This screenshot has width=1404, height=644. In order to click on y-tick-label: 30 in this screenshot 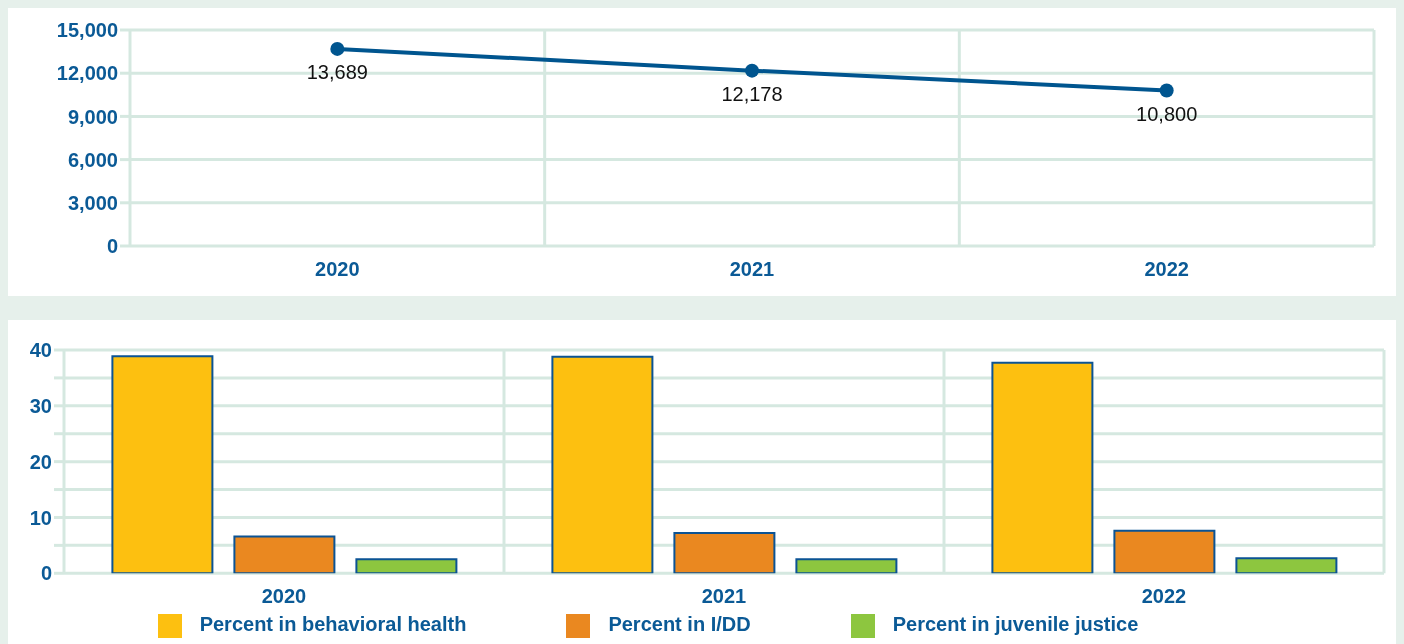, I will do `click(40, 405)`.